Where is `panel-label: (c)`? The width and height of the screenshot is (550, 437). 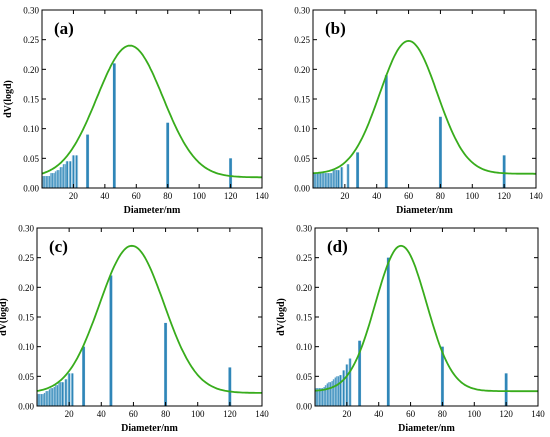 panel-label: (c) is located at coordinates (58, 246).